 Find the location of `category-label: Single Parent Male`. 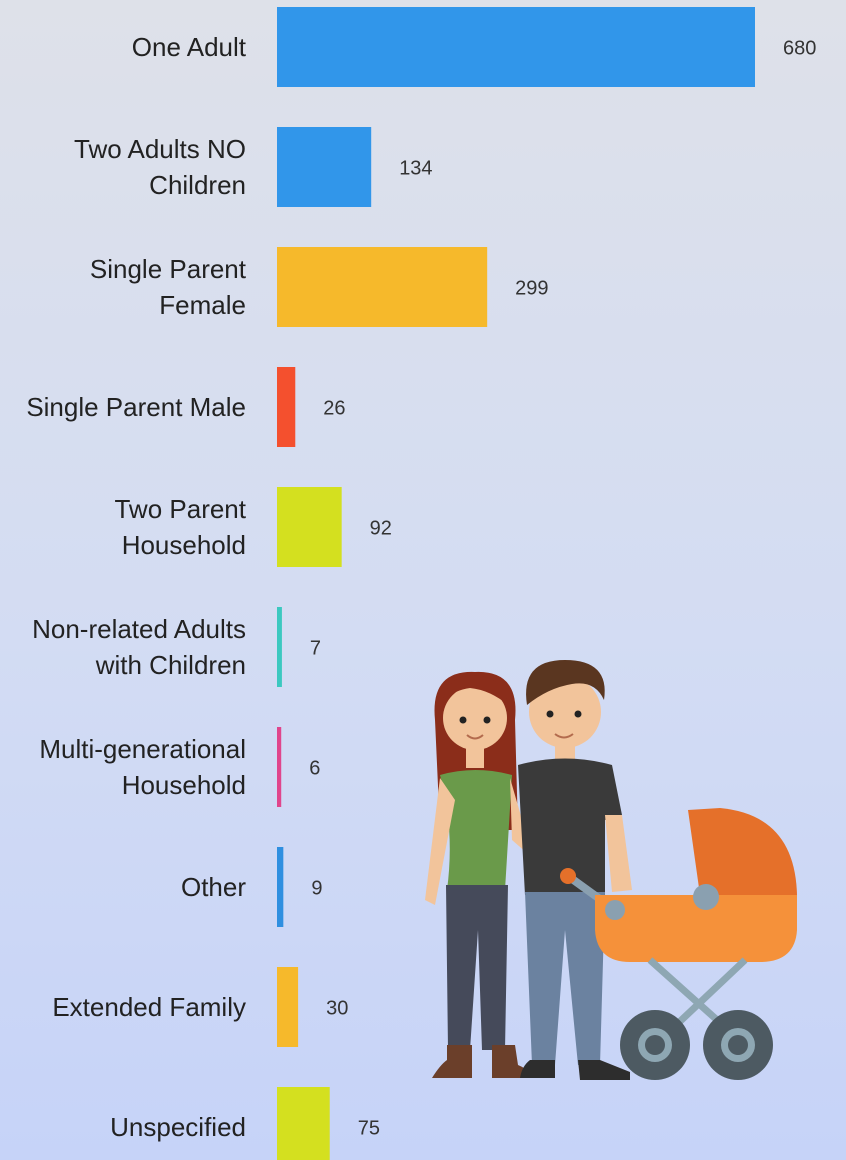

category-label: Single Parent Male is located at coordinates (136, 407).